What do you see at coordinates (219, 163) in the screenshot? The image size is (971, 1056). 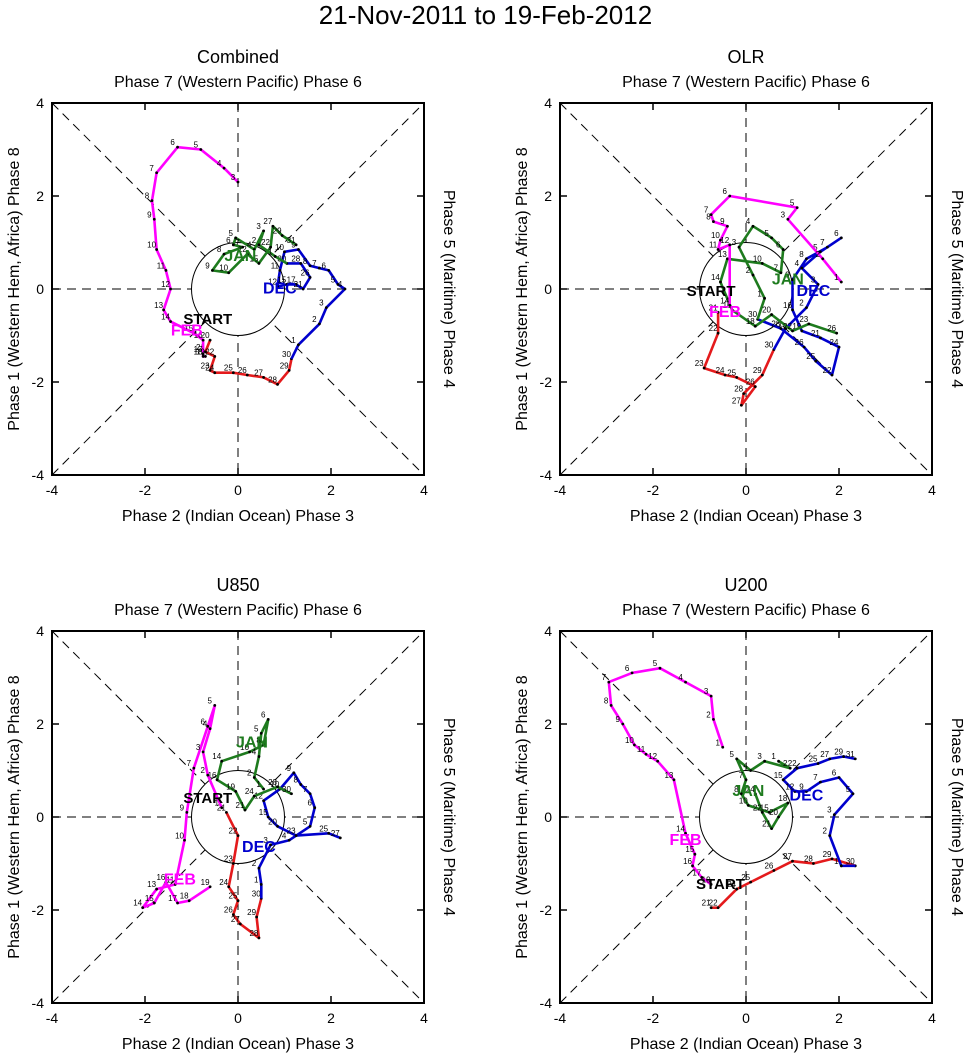 I see `day-label: 4` at bounding box center [219, 163].